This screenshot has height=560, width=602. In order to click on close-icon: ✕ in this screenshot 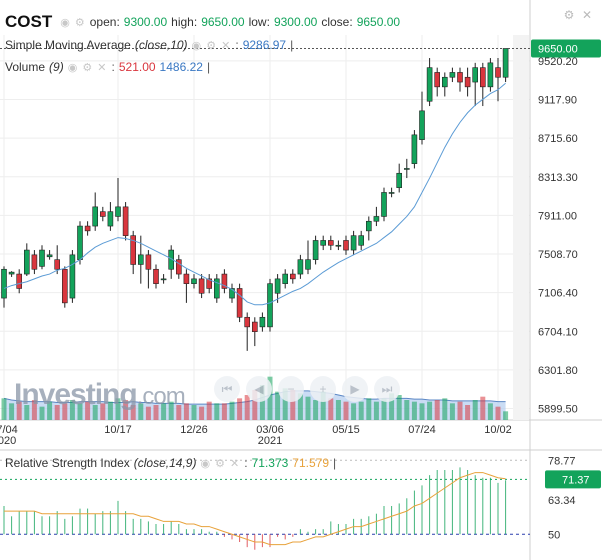, I will do `click(587, 15)`.